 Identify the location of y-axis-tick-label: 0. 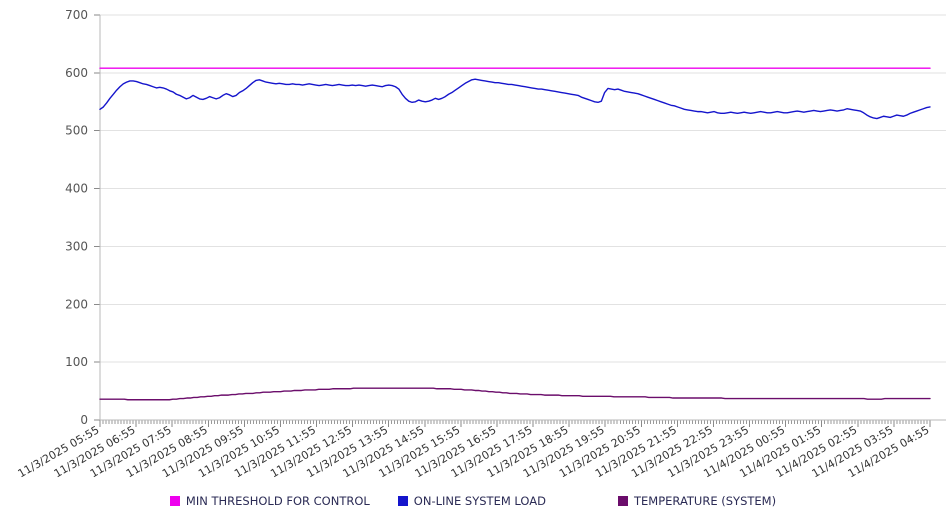
(84, 420).